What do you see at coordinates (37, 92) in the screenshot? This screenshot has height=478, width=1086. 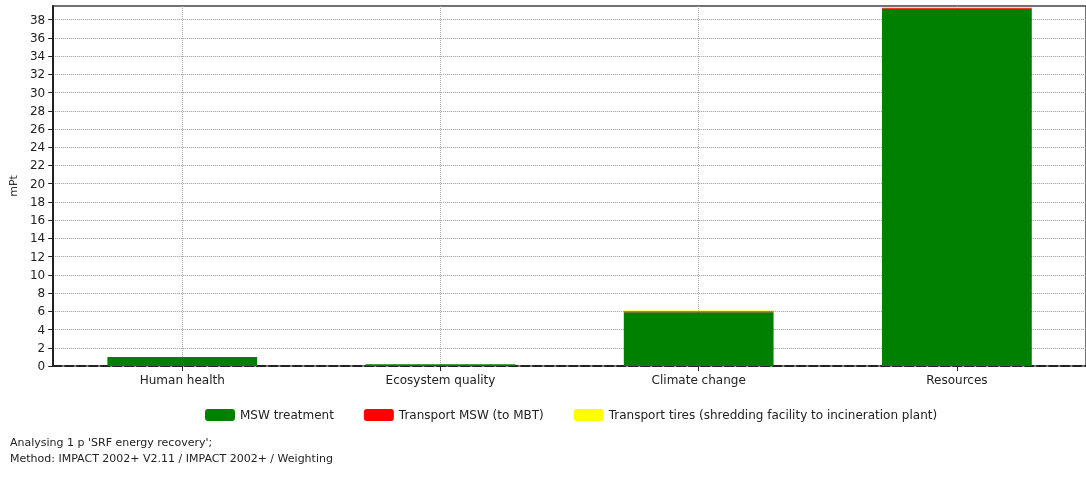 I see `y-tick-label: 30` at bounding box center [37, 92].